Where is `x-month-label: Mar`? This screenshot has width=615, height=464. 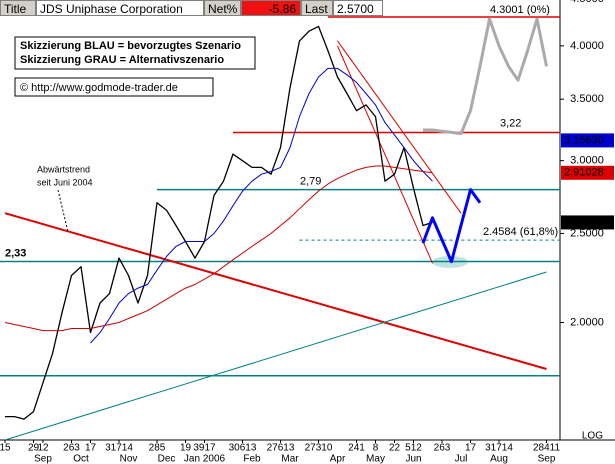 x-month-label: Mar is located at coordinates (290, 459).